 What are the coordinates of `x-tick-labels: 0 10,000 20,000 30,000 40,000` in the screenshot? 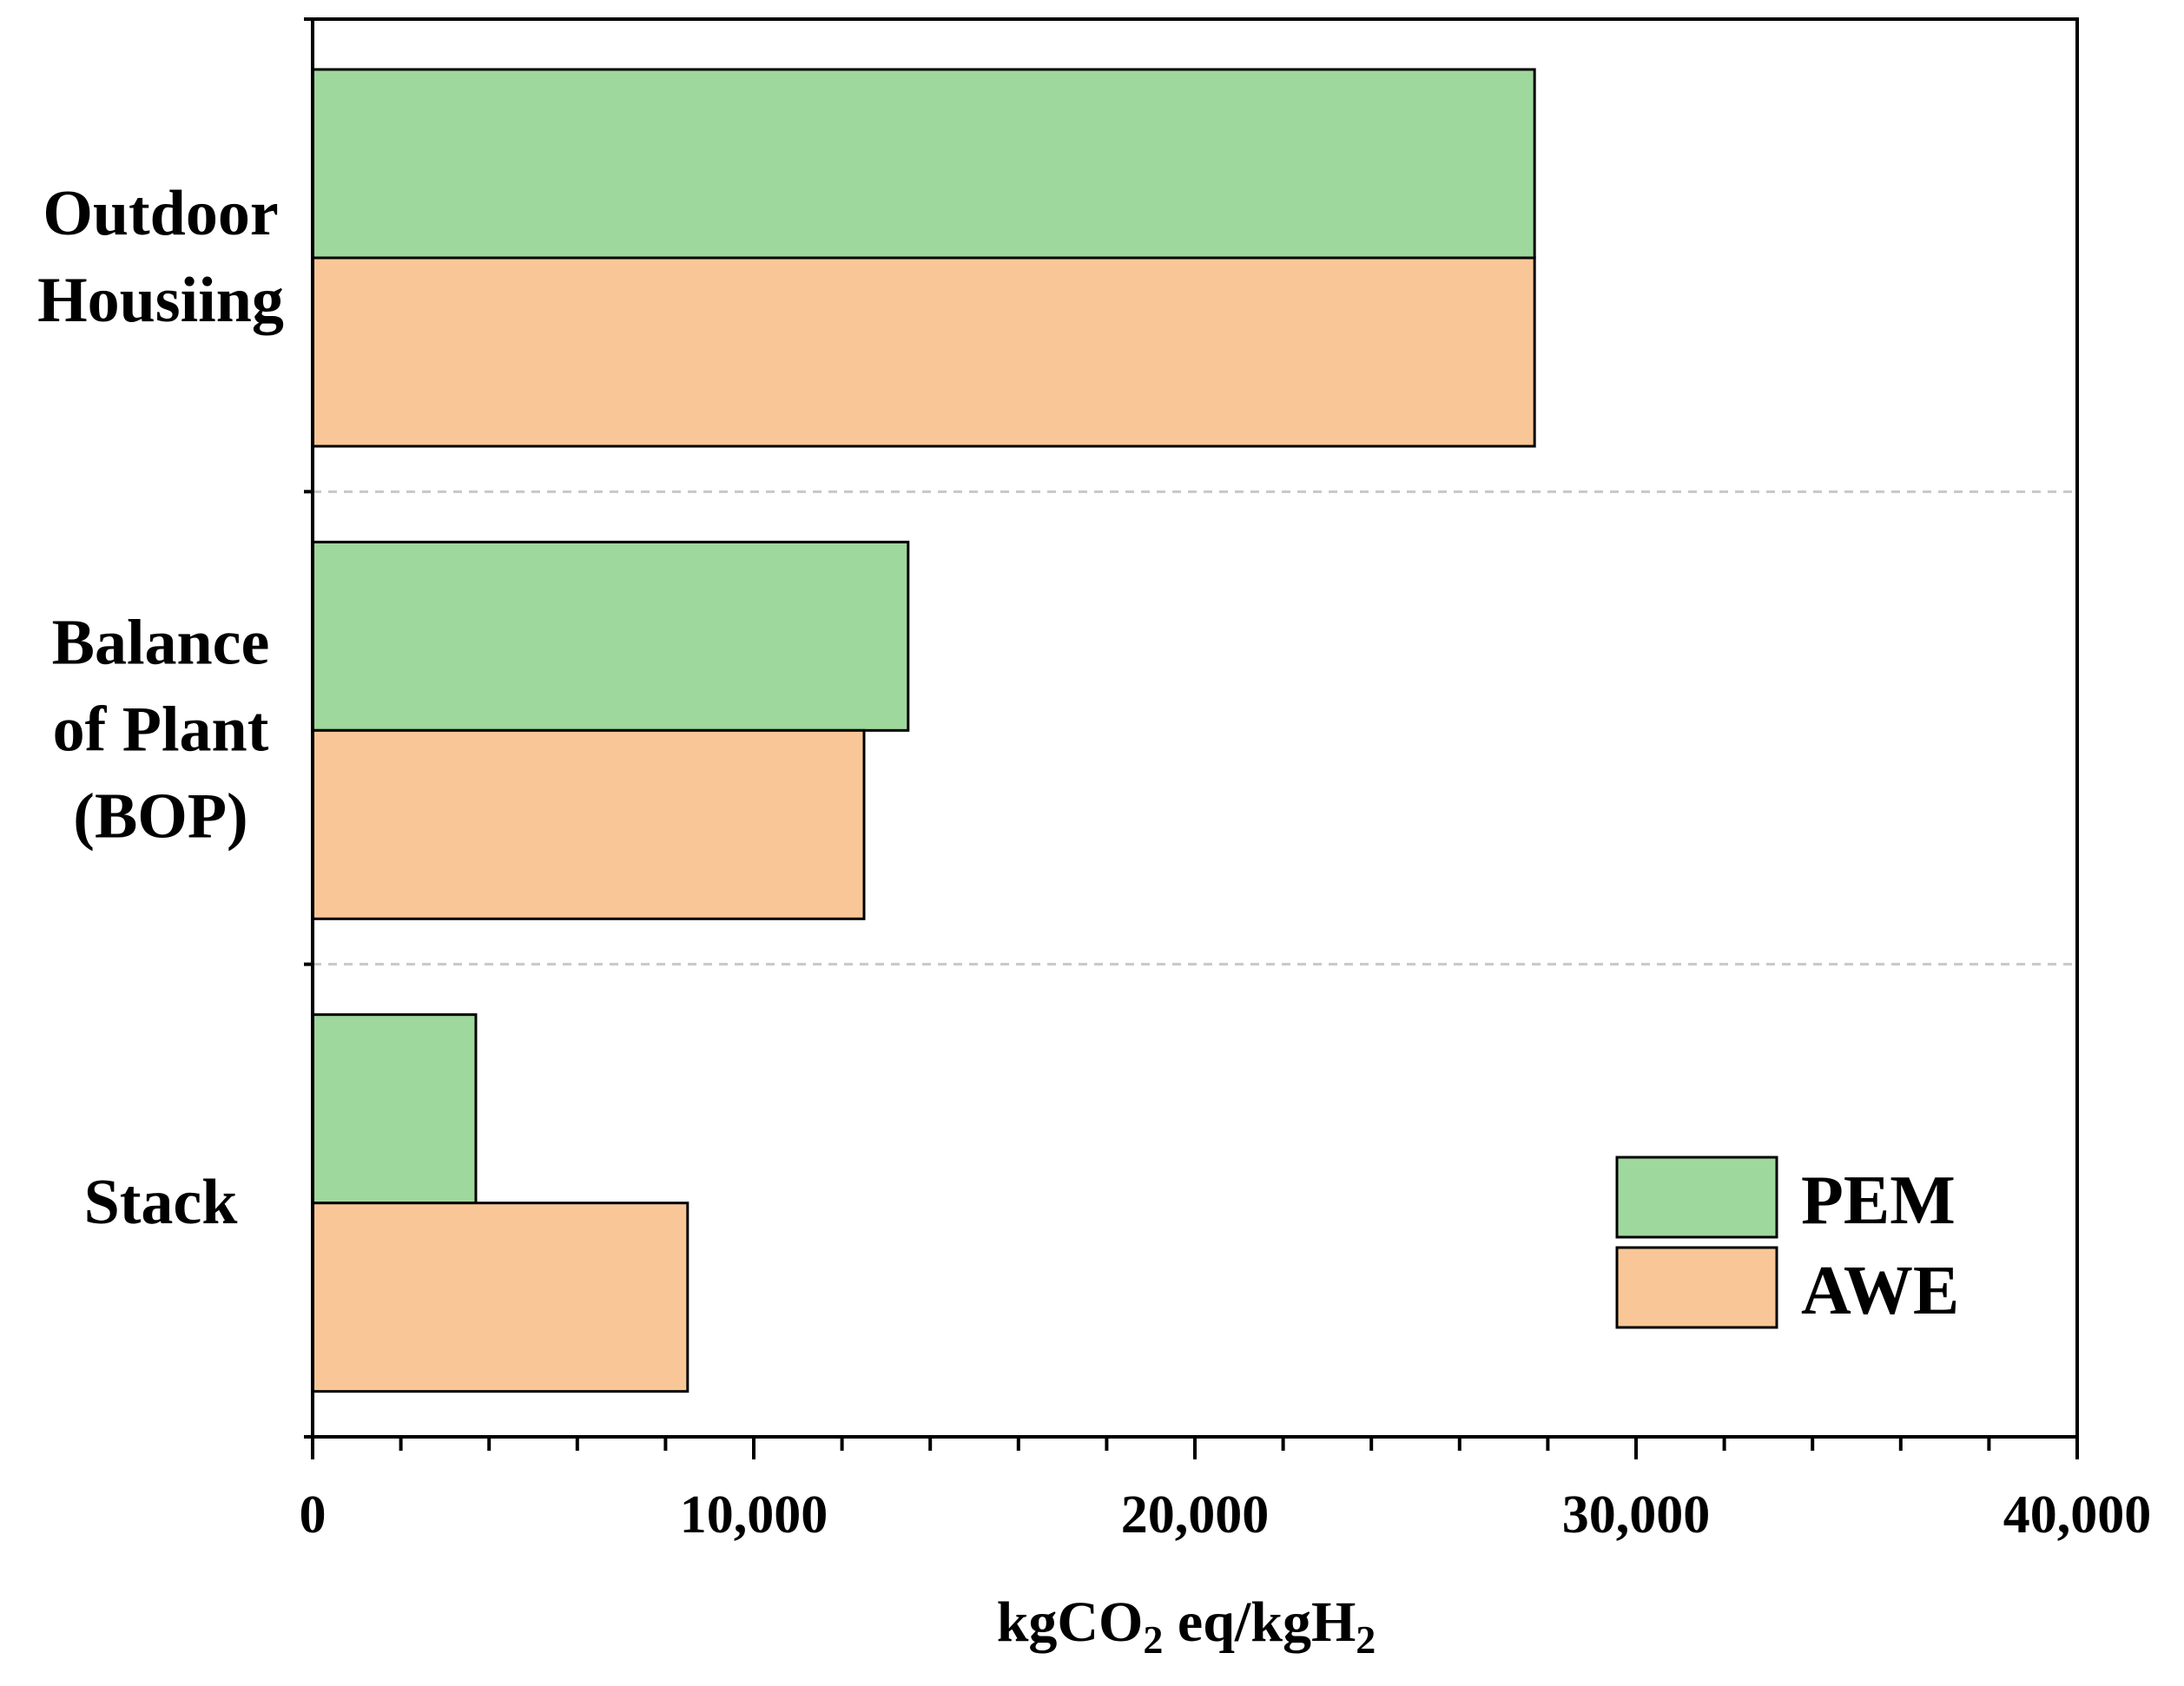 It's located at (1226, 1514).